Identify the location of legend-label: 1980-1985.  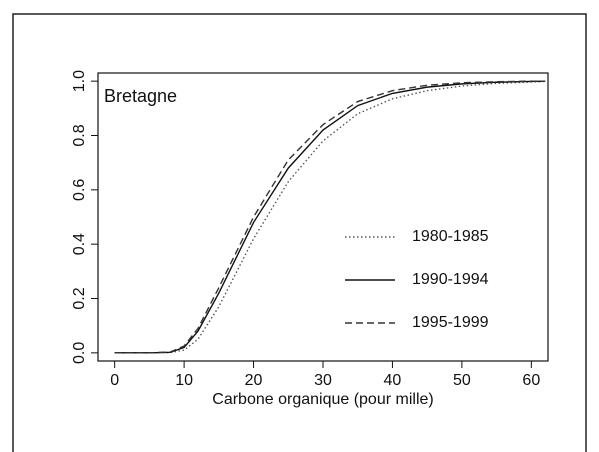
(450, 236).